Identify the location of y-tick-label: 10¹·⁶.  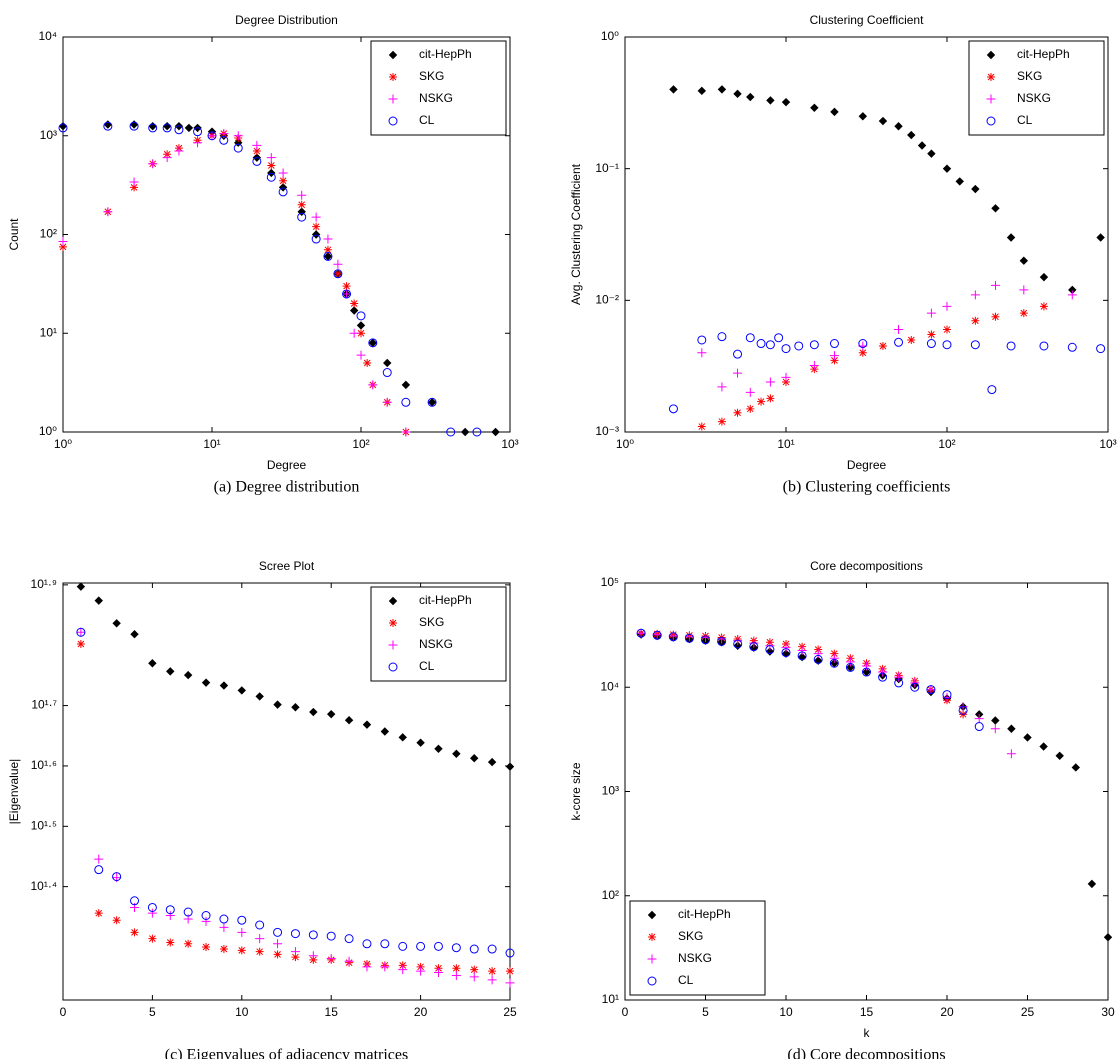
(44, 765).